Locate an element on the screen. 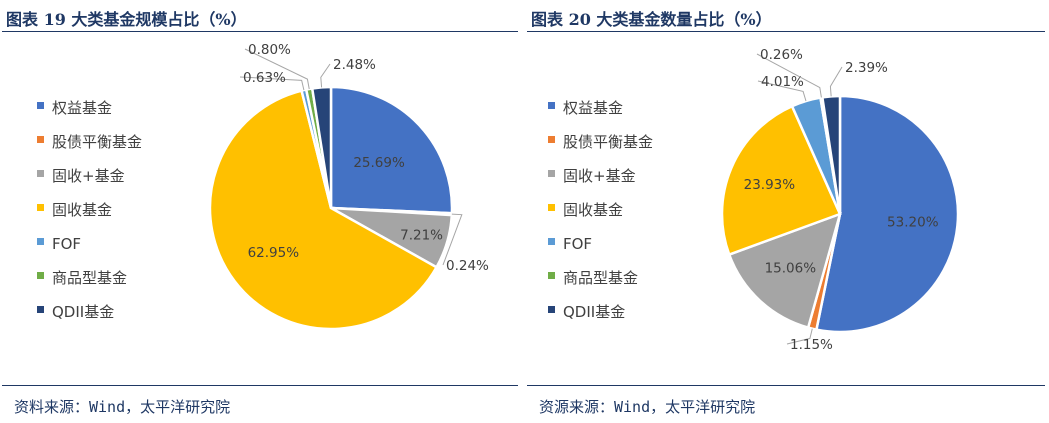 This screenshot has height=423, width=1049. data-labels: 53.20% 1.15% 15.06% 23.93% 4.01% 0.26% 2.39% is located at coordinates (841, 200).